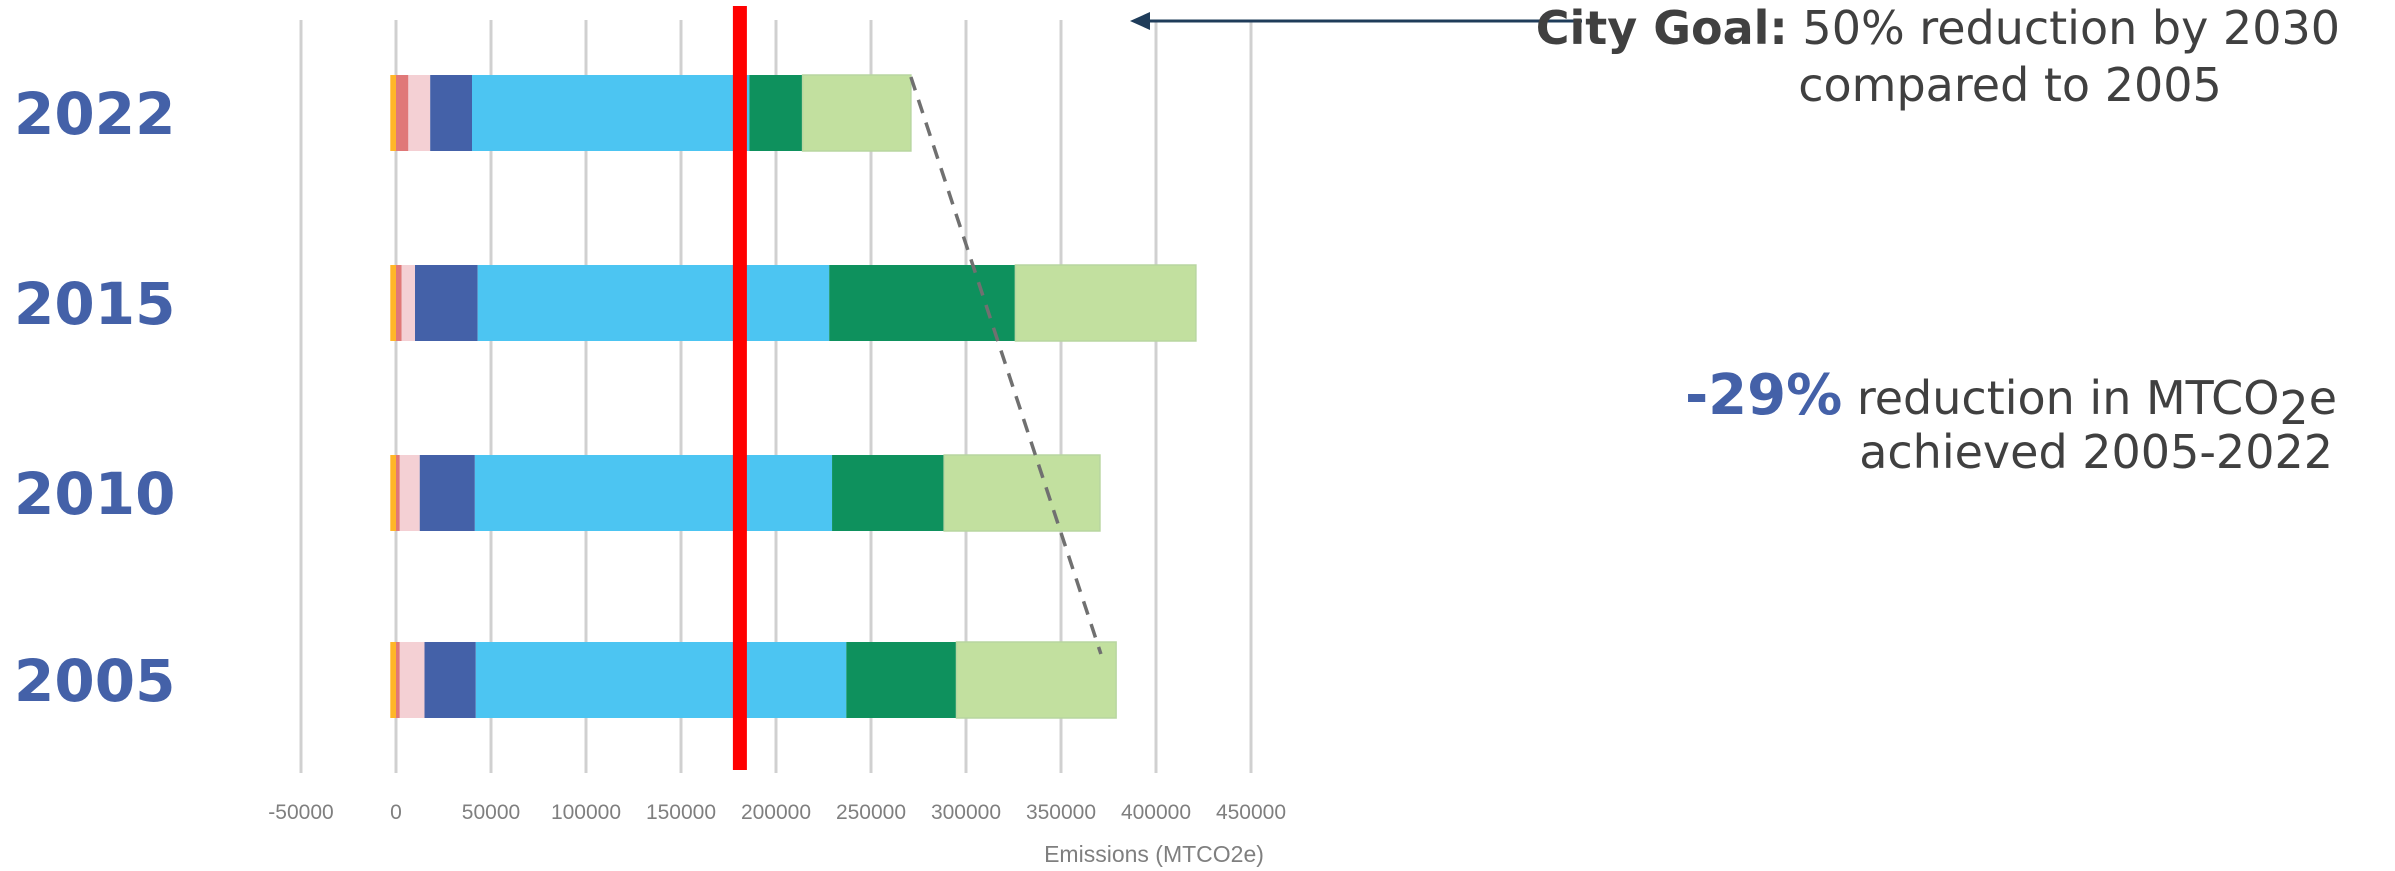 This screenshot has width=2395, height=871. I want to click on x-tick-label: 350000, so click(1061, 812).